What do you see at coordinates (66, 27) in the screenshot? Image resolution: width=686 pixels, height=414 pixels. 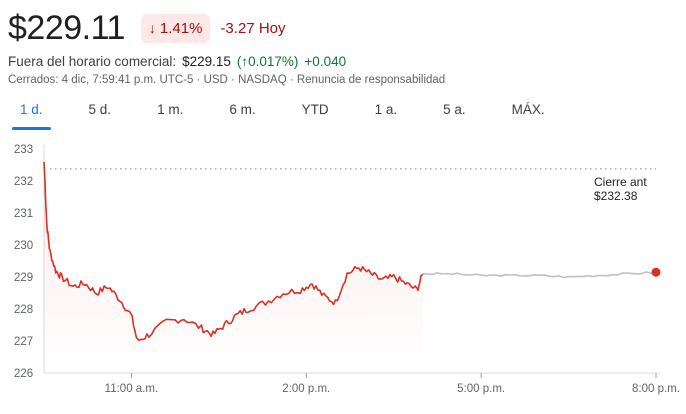 I see `current-price: $229.11` at bounding box center [66, 27].